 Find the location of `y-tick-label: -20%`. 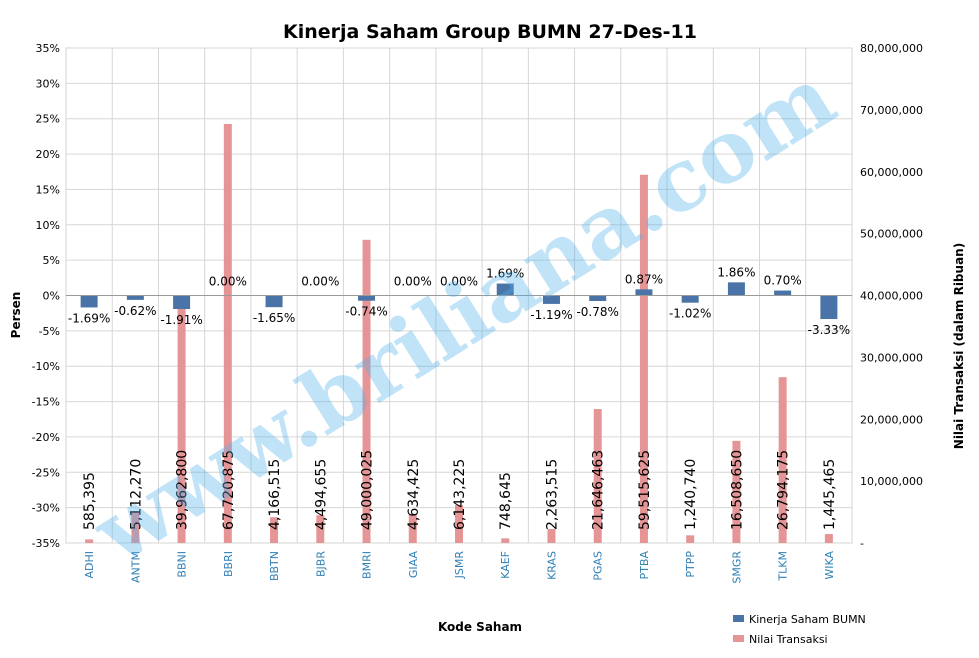

y-tick-label: -20% is located at coordinates (46, 437).